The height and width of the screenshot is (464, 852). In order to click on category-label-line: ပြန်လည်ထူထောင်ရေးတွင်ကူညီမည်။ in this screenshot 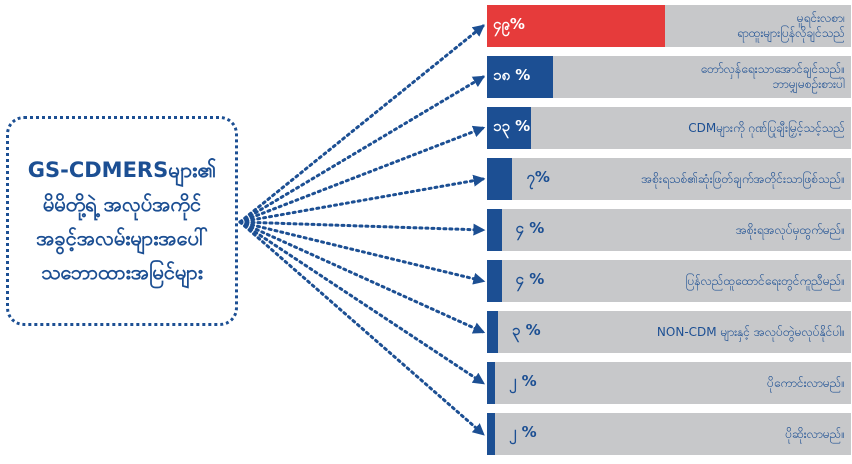, I will do `click(765, 280)`.